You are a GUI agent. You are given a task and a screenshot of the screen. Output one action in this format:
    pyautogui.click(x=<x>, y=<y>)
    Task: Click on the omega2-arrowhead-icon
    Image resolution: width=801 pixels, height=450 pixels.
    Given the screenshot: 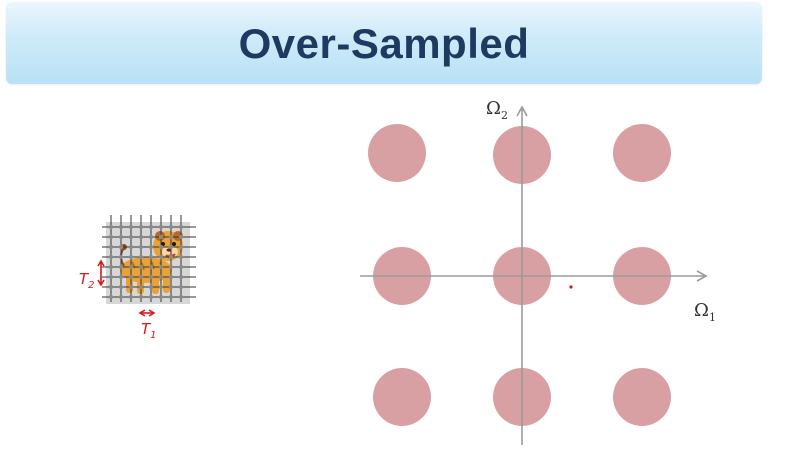 What is the action you would take?
    pyautogui.click(x=522, y=111)
    